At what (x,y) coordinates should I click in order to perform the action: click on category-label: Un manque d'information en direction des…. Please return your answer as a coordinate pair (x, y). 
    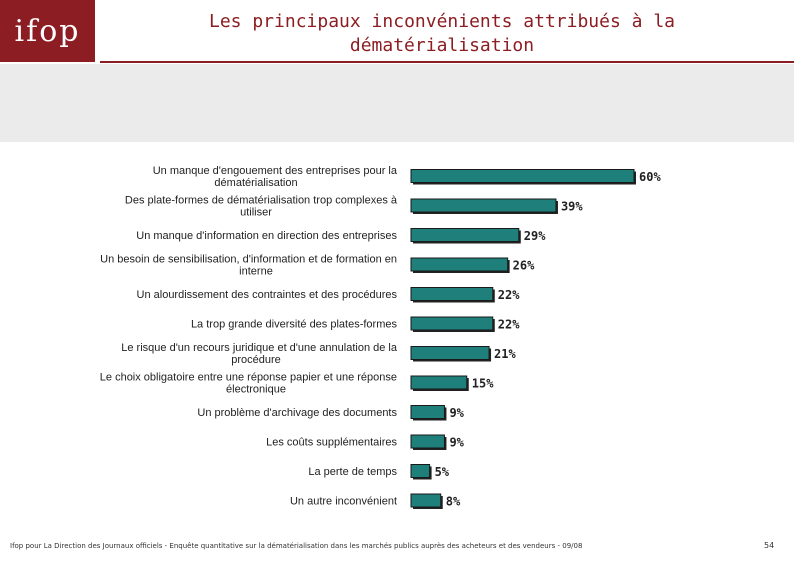
    Looking at the image, I should click on (266, 236).